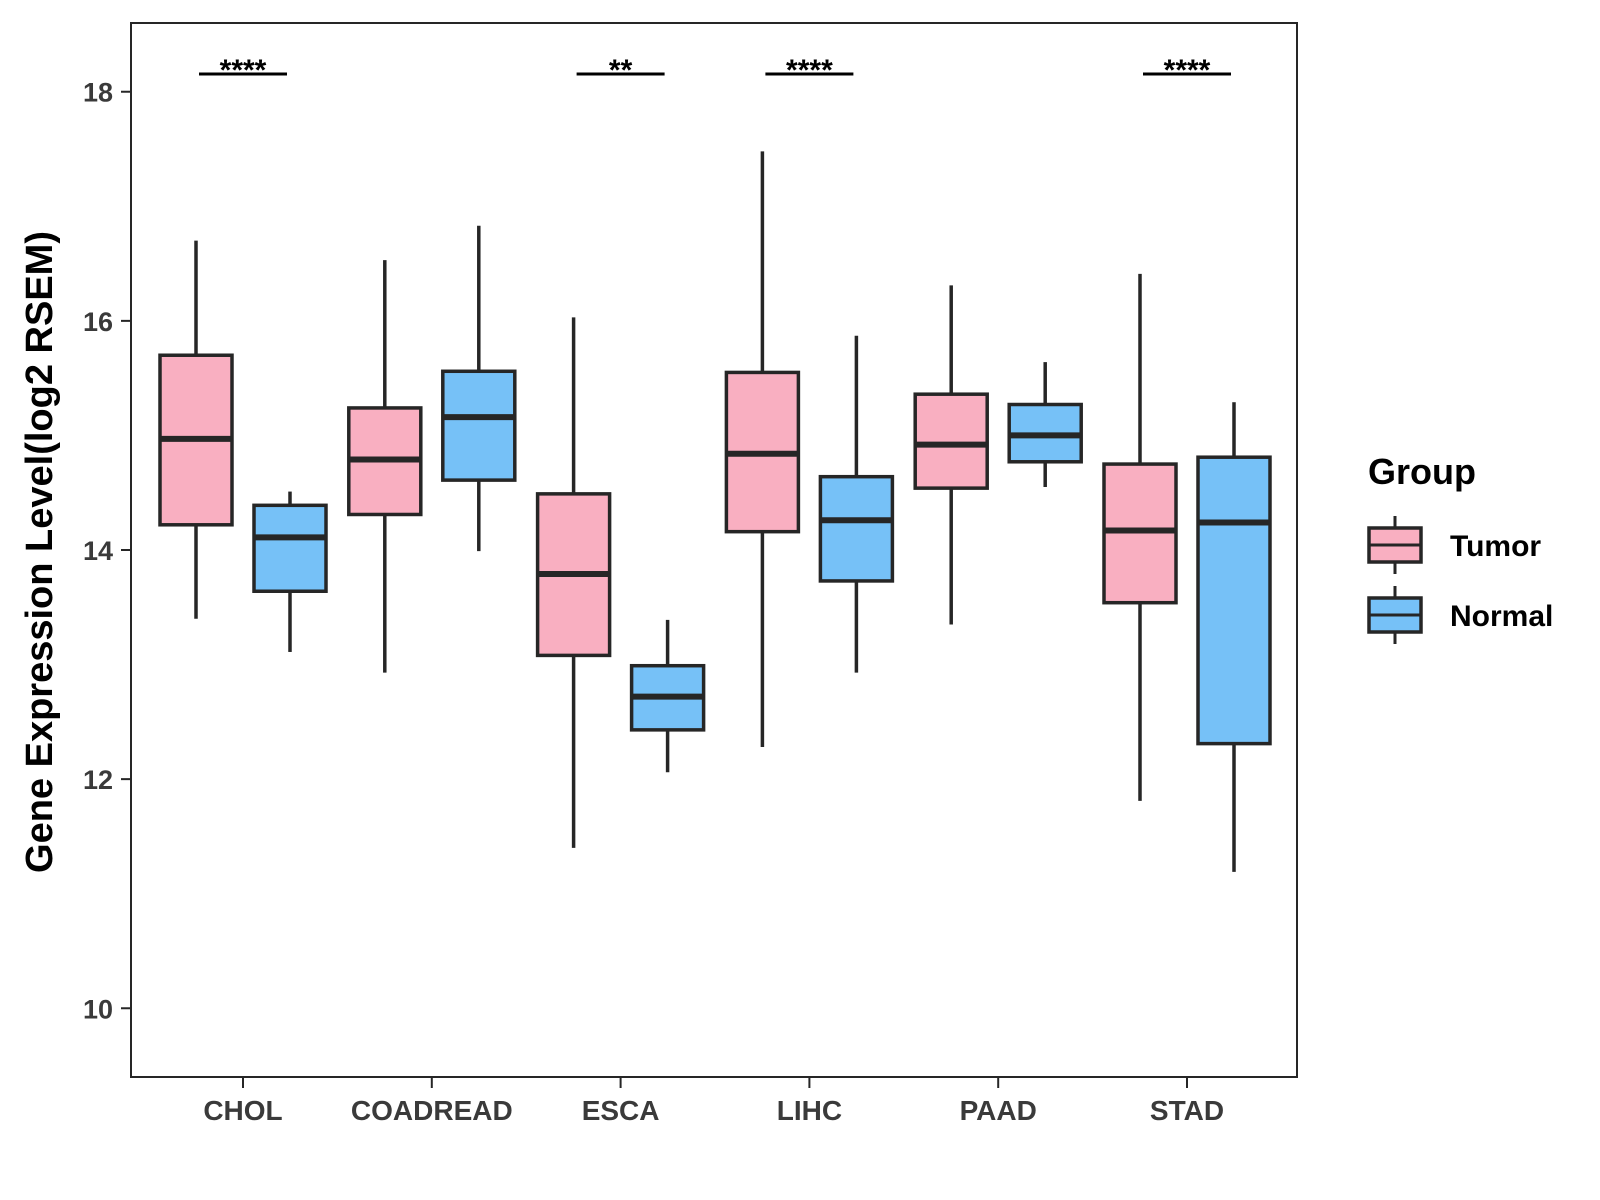 The width and height of the screenshot is (1600, 1200). What do you see at coordinates (98, 1009) in the screenshot?
I see `y-tick-label: 10` at bounding box center [98, 1009].